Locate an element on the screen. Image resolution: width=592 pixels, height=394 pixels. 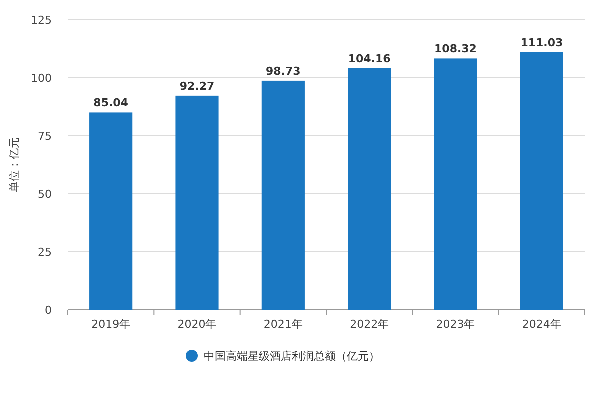
x-tick-label: 2021年 is located at coordinates (283, 324).